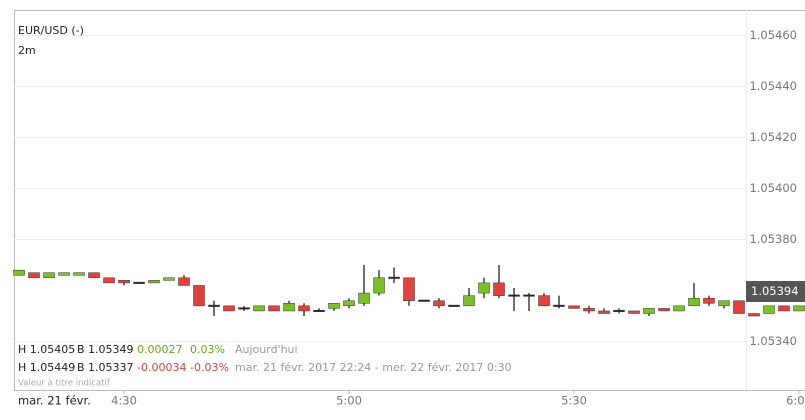 This screenshot has height=420, width=805. Describe the element at coordinates (795, 401) in the screenshot. I see `x-tick-label: 6:00` at that location.